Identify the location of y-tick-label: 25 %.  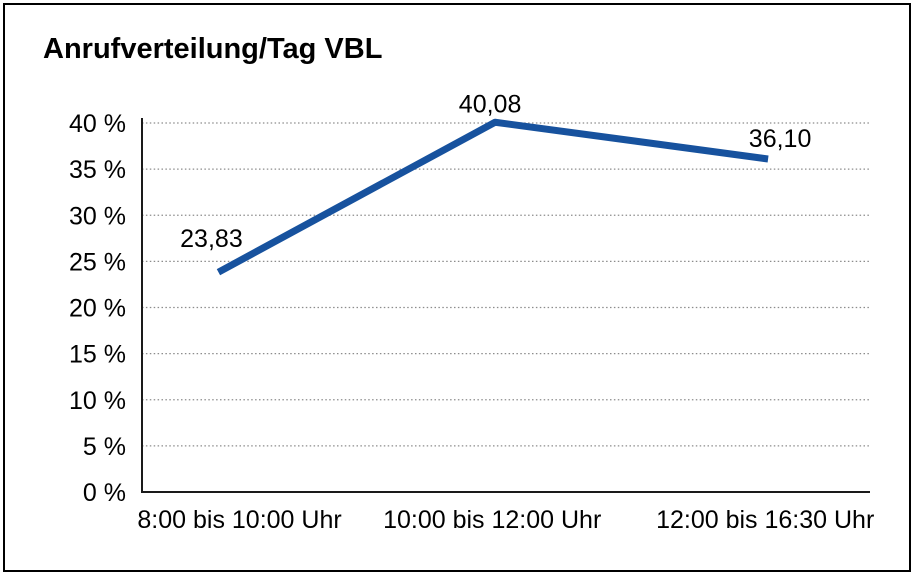
(97, 262).